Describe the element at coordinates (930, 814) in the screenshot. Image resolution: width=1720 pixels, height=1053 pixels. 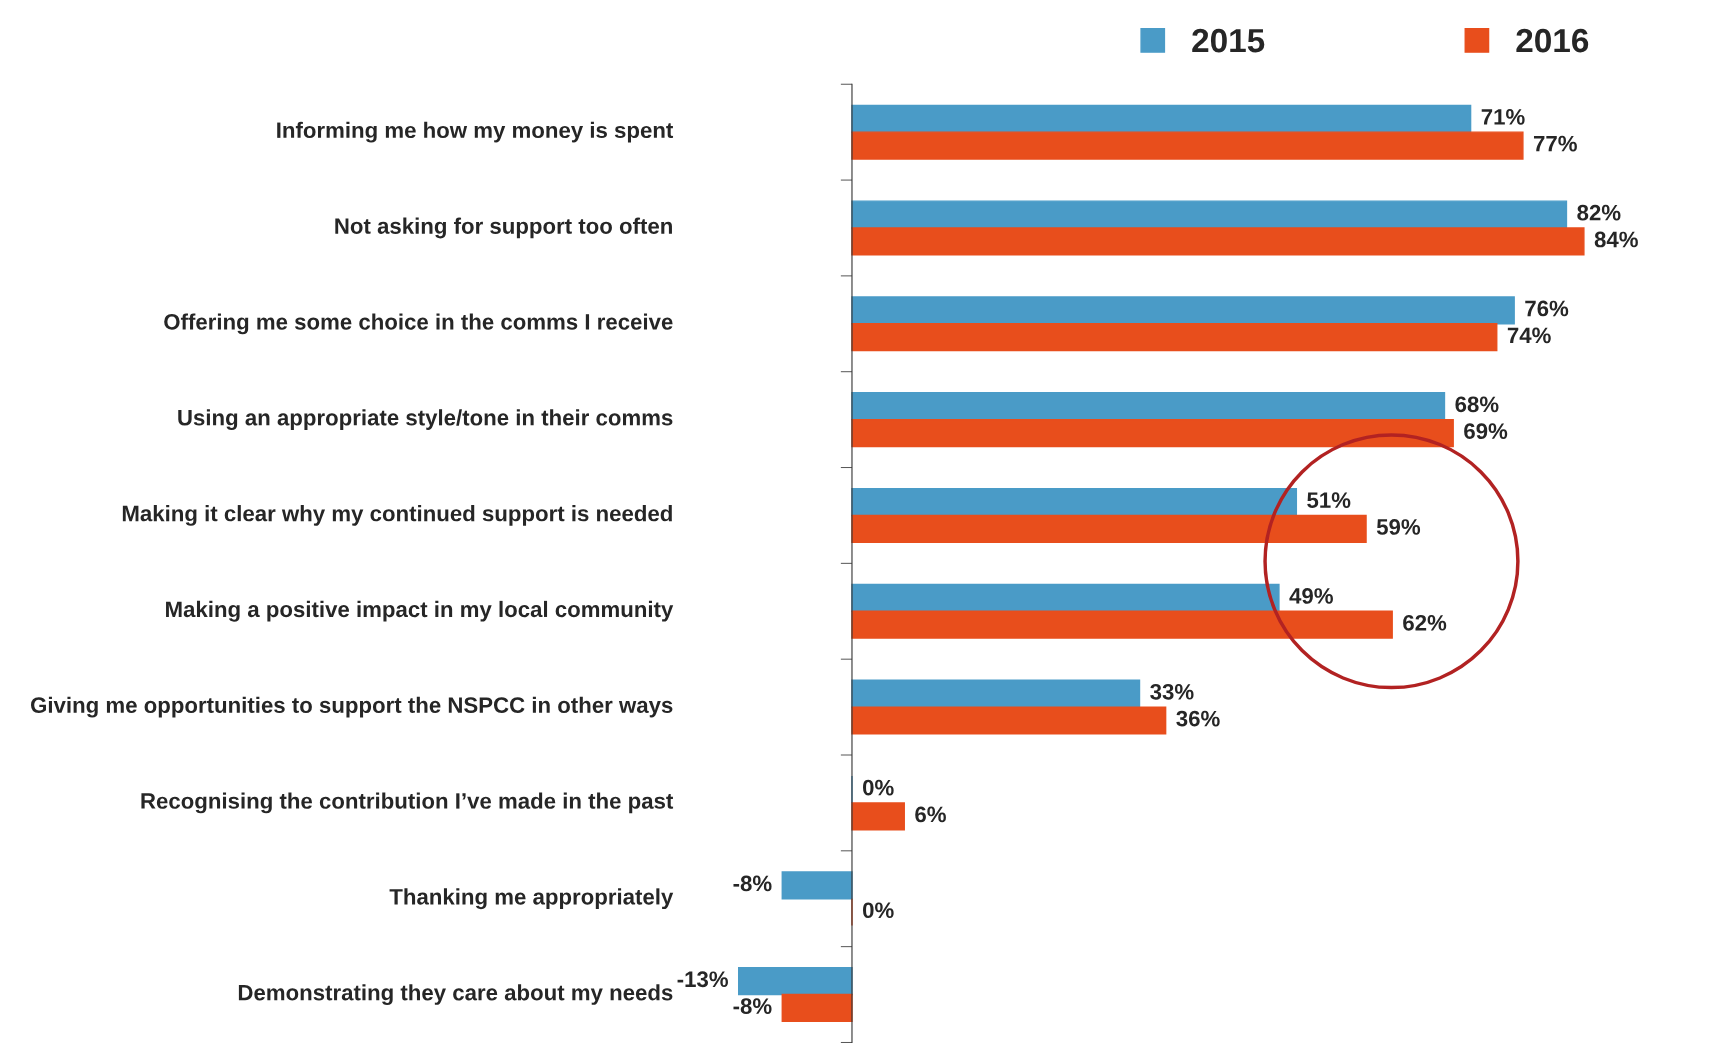
I see `data-label: 6%` at that location.